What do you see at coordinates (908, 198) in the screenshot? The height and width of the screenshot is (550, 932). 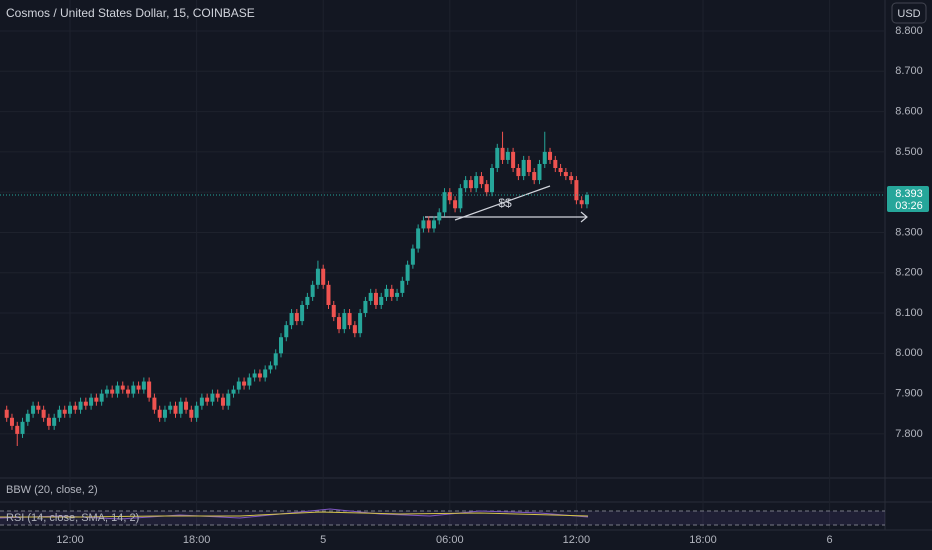 I see `last-price-tag` at bounding box center [908, 198].